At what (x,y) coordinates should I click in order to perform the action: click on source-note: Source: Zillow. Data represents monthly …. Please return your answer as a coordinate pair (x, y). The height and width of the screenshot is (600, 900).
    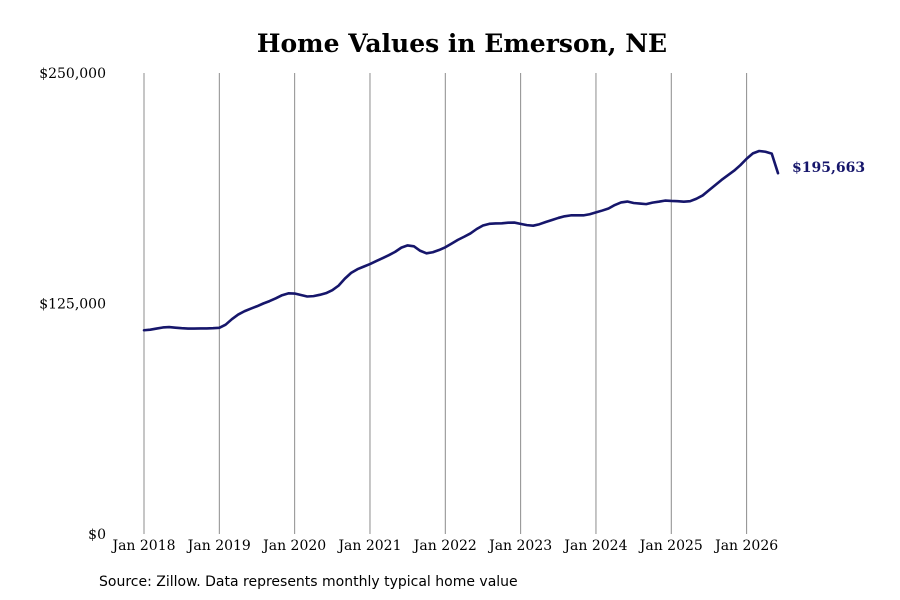
    Looking at the image, I should click on (308, 582).